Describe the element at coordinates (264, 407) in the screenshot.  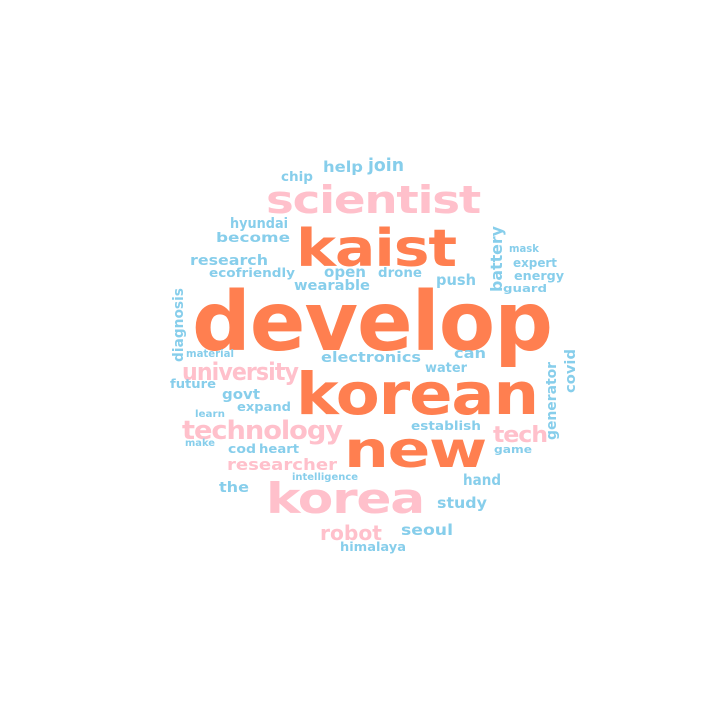
I see `word-expand: expand` at that location.